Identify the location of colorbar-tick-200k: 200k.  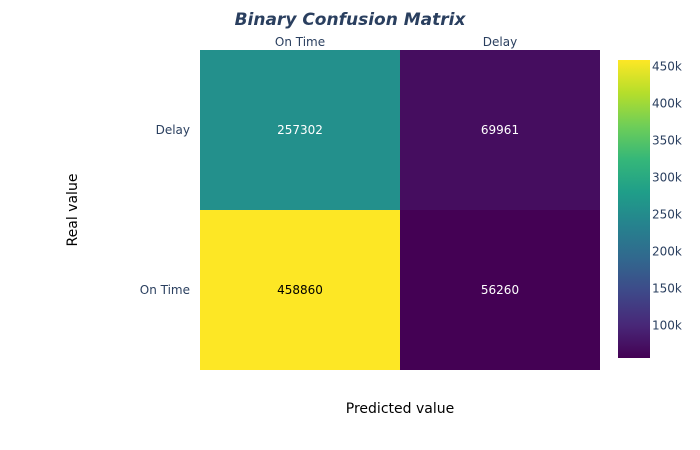
(667, 252).